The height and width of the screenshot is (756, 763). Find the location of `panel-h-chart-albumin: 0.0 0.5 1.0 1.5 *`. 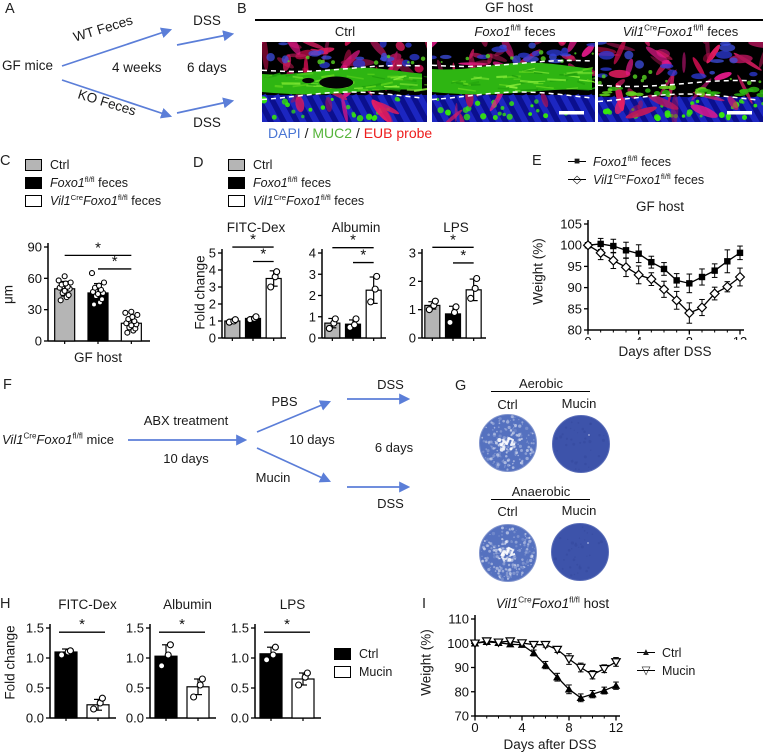

panel-h-chart-albumin: 0.0 0.5 1.0 1.5 * is located at coordinates (171, 671).